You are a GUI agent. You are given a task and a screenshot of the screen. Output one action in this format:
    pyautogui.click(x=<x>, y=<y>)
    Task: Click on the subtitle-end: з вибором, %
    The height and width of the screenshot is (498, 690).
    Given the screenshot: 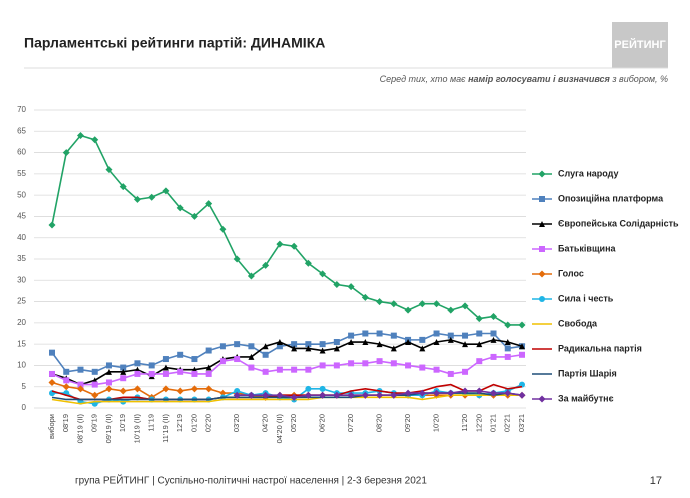 What is the action you would take?
    pyautogui.click(x=639, y=79)
    